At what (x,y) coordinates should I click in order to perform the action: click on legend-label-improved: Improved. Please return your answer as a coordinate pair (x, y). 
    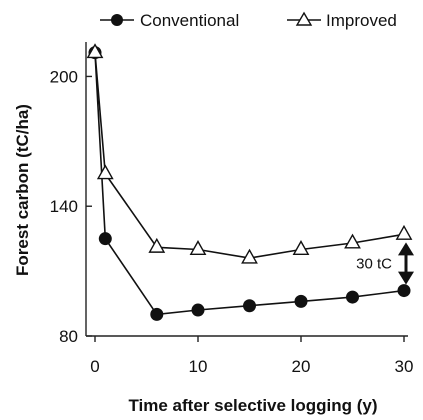
    Looking at the image, I should click on (361, 20).